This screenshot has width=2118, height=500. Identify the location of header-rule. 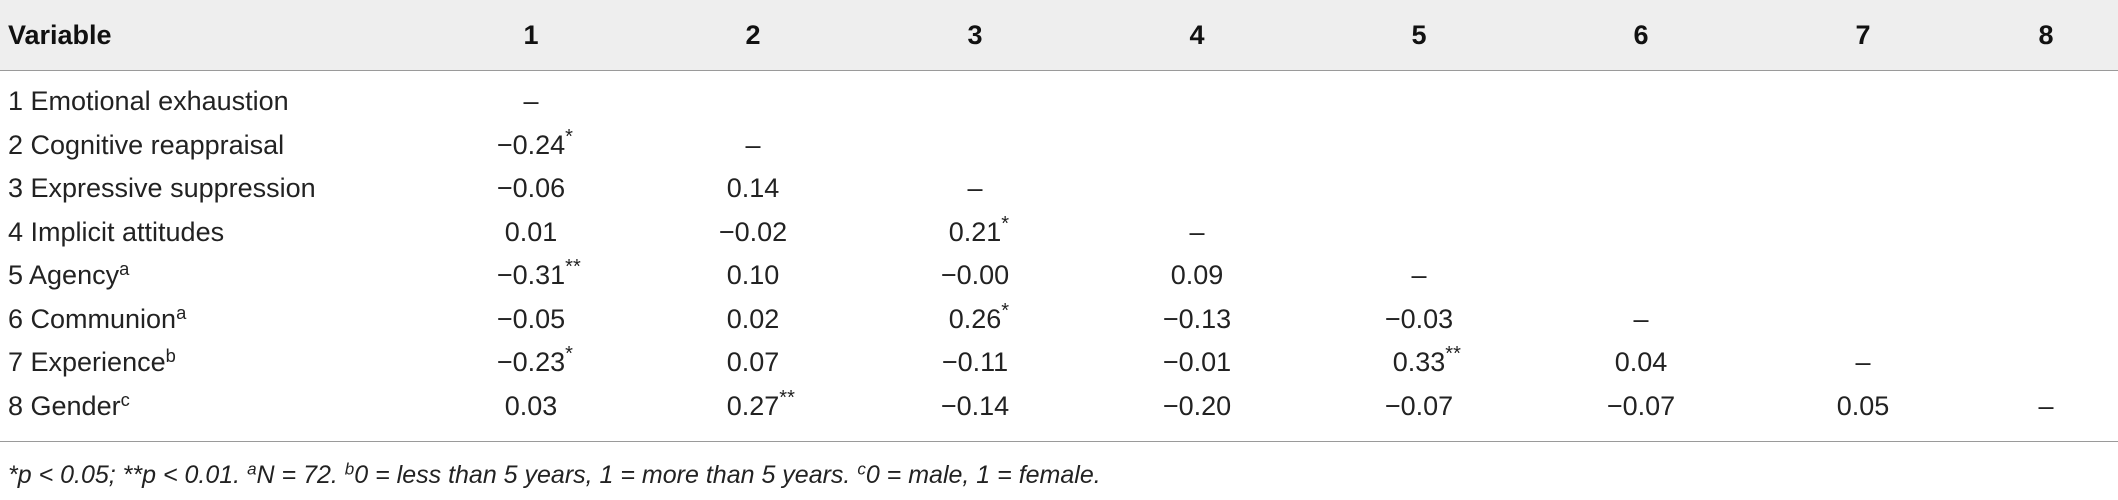
(1059, 70).